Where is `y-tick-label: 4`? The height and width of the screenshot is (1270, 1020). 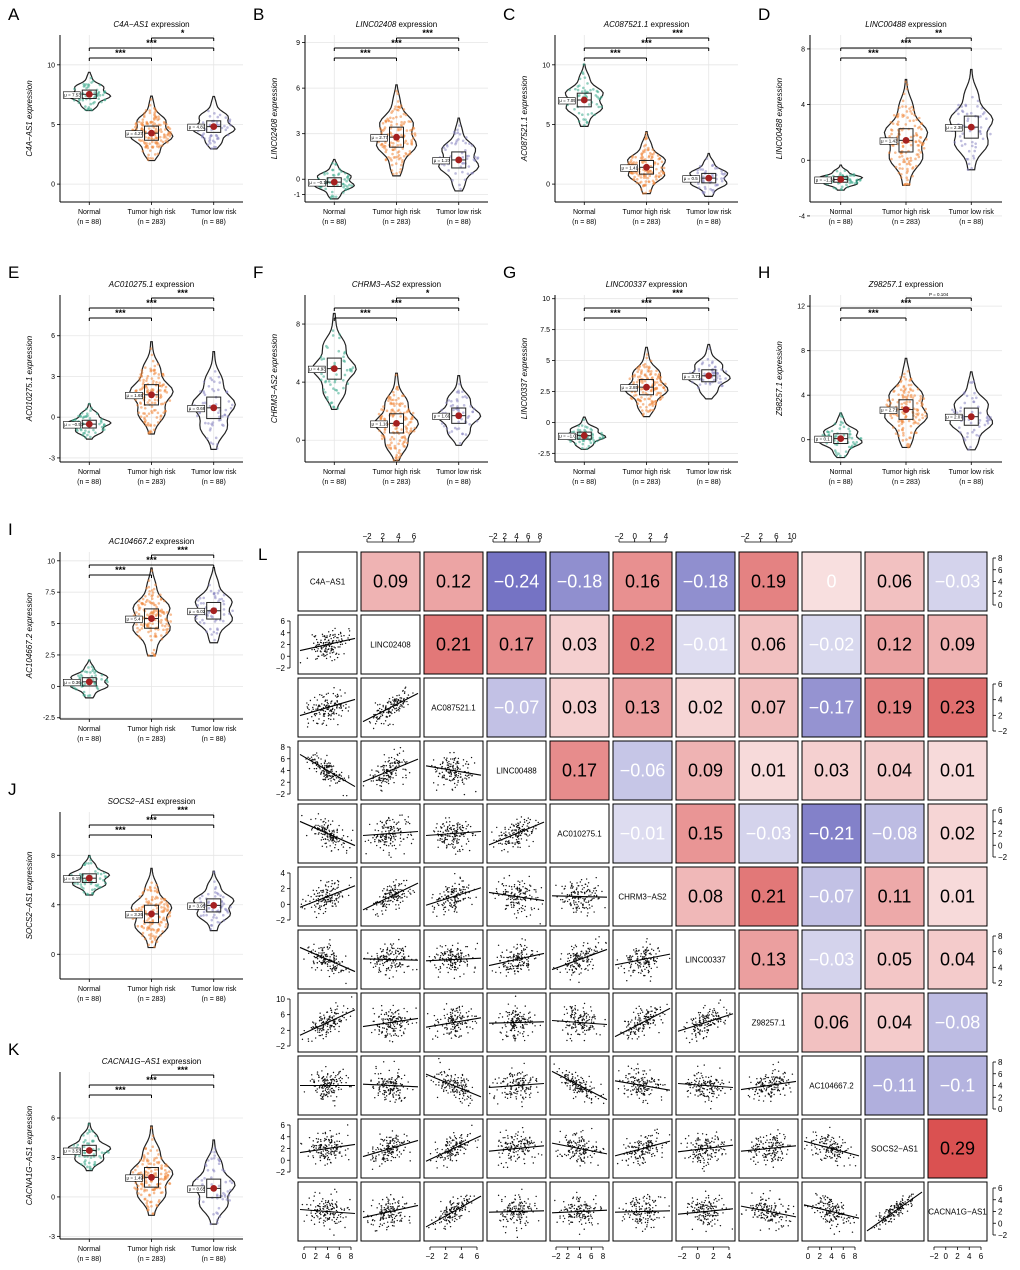
y-tick-label: 4 is located at coordinates (803, 105).